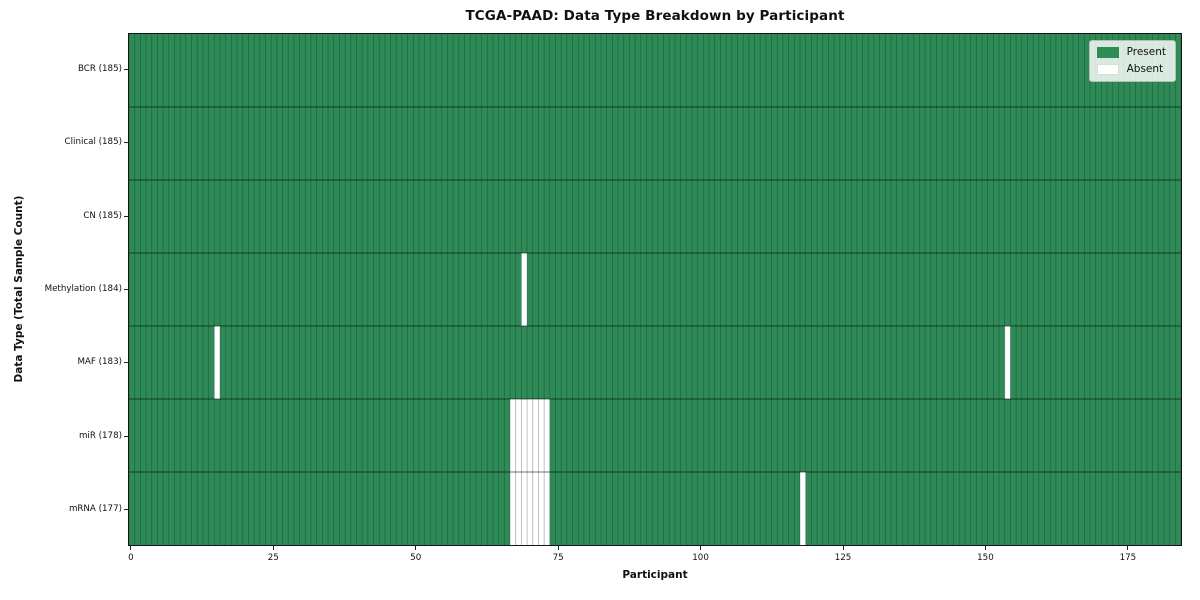 The height and width of the screenshot is (600, 1200). What do you see at coordinates (99, 362) in the screenshot?
I see `y-tick-label: MAF (183)` at bounding box center [99, 362].